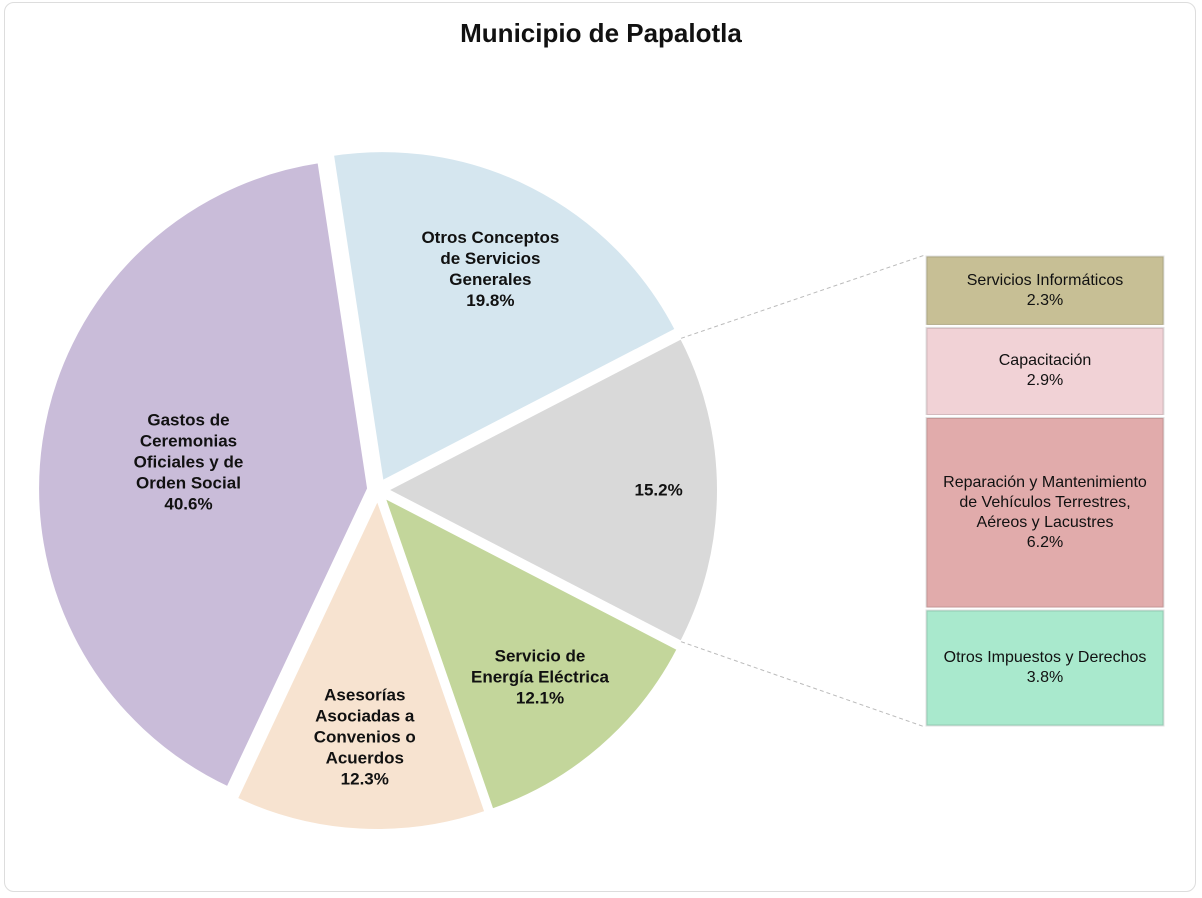 Image resolution: width=1202 pixels, height=898 pixels. What do you see at coordinates (1045, 657) in the screenshot?
I see `bar-name: Otros Impuestos y Derechos` at bounding box center [1045, 657].